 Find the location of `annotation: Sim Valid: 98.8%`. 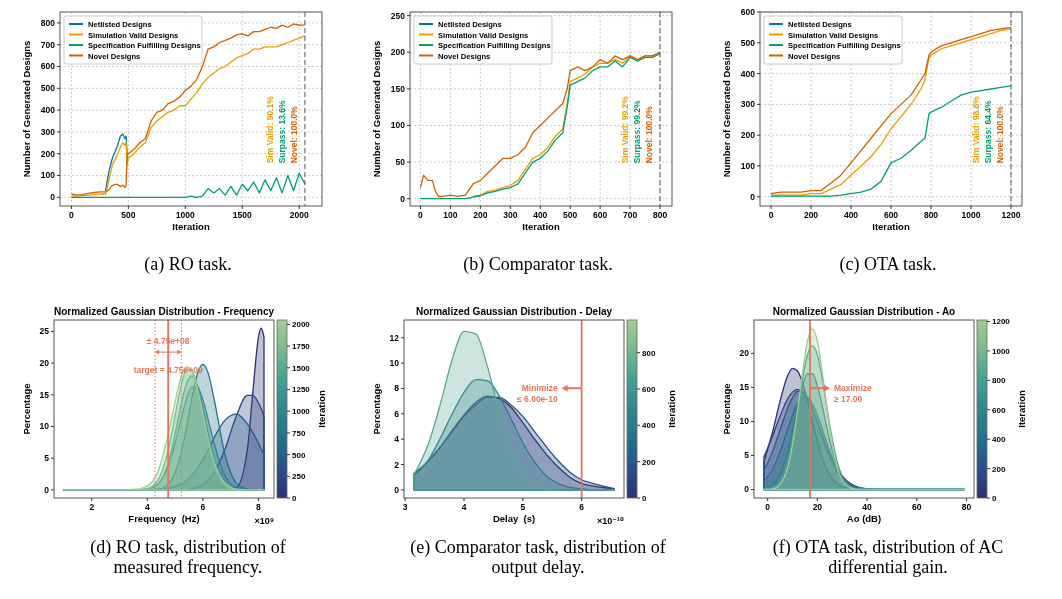

annotation: Sim Valid: 98.8% is located at coordinates (976, 129).